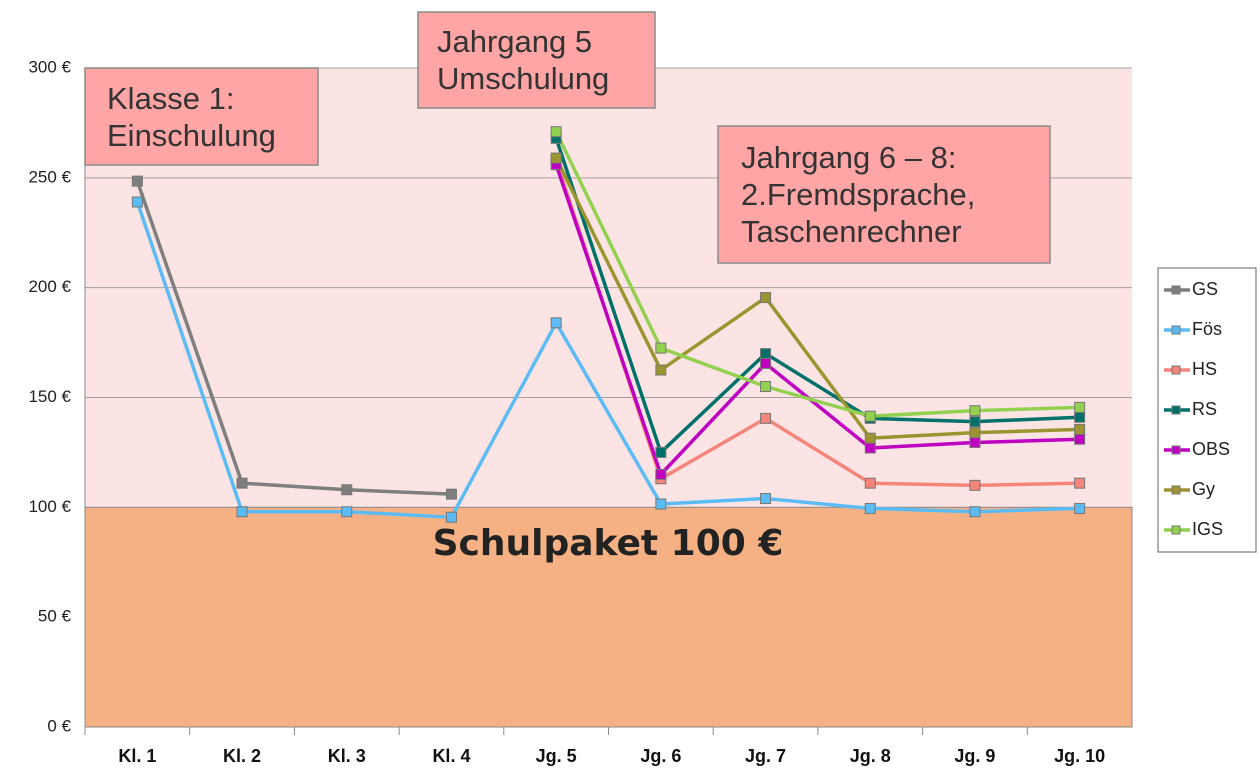  I want to click on x-tick-label: Jg. 7, so click(765, 756).